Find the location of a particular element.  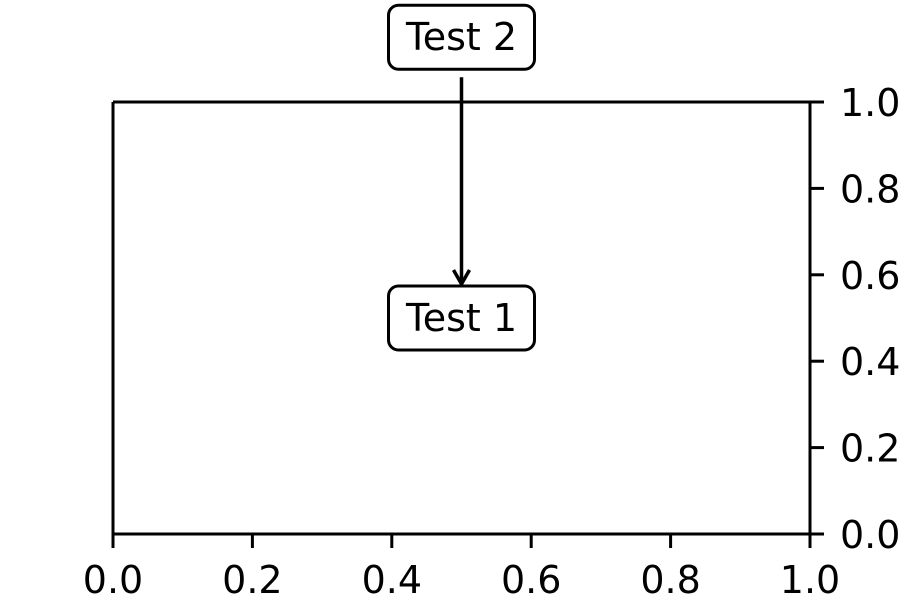

y-axis: 0.0 0.2 0.4 0.6 0.8 1.0 is located at coordinates (855, 319).